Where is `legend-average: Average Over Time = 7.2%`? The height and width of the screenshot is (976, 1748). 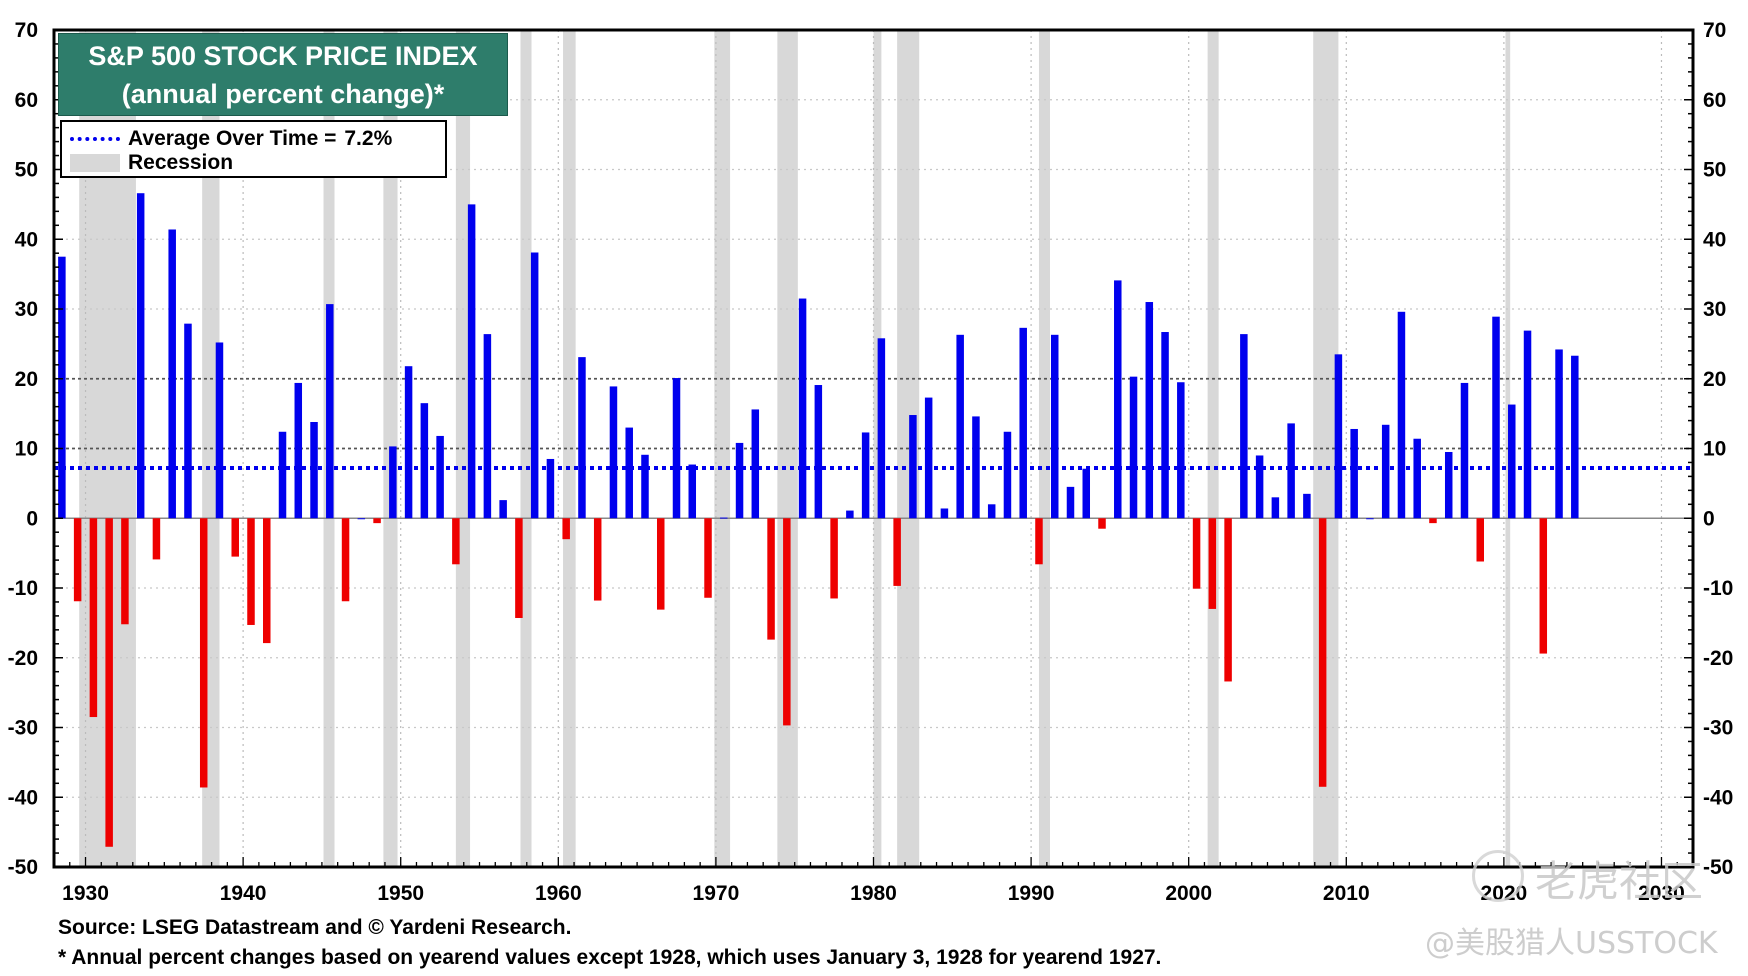 legend-average: Average Over Time = 7.2% is located at coordinates (231, 139).